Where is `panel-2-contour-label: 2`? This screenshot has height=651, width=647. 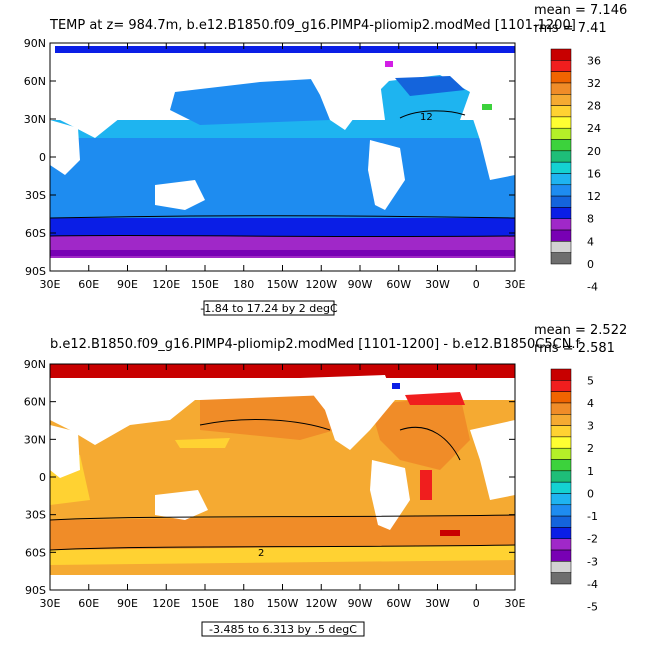 panel-2-contour-label: 2 is located at coordinates (261, 553).